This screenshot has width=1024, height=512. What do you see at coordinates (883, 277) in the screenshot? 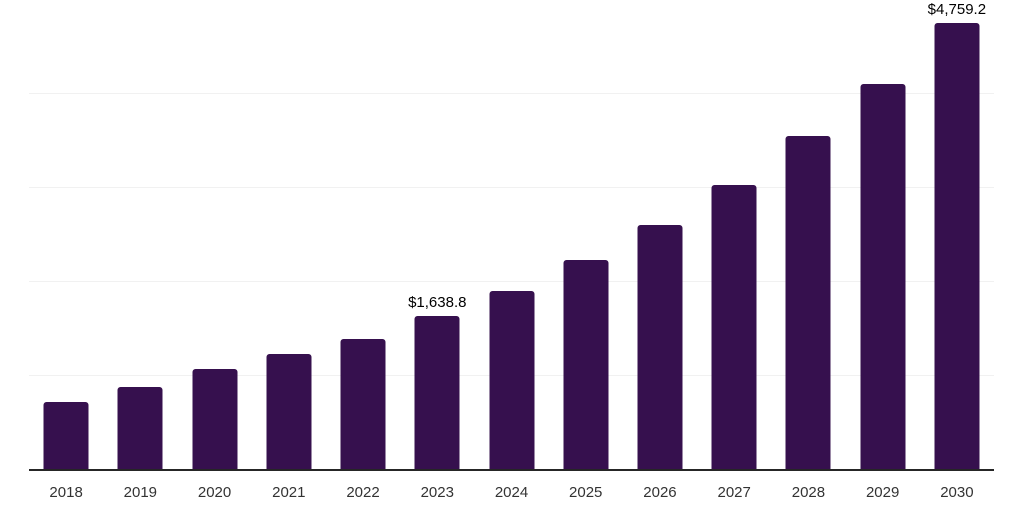
I see `bar-2029` at bounding box center [883, 277].